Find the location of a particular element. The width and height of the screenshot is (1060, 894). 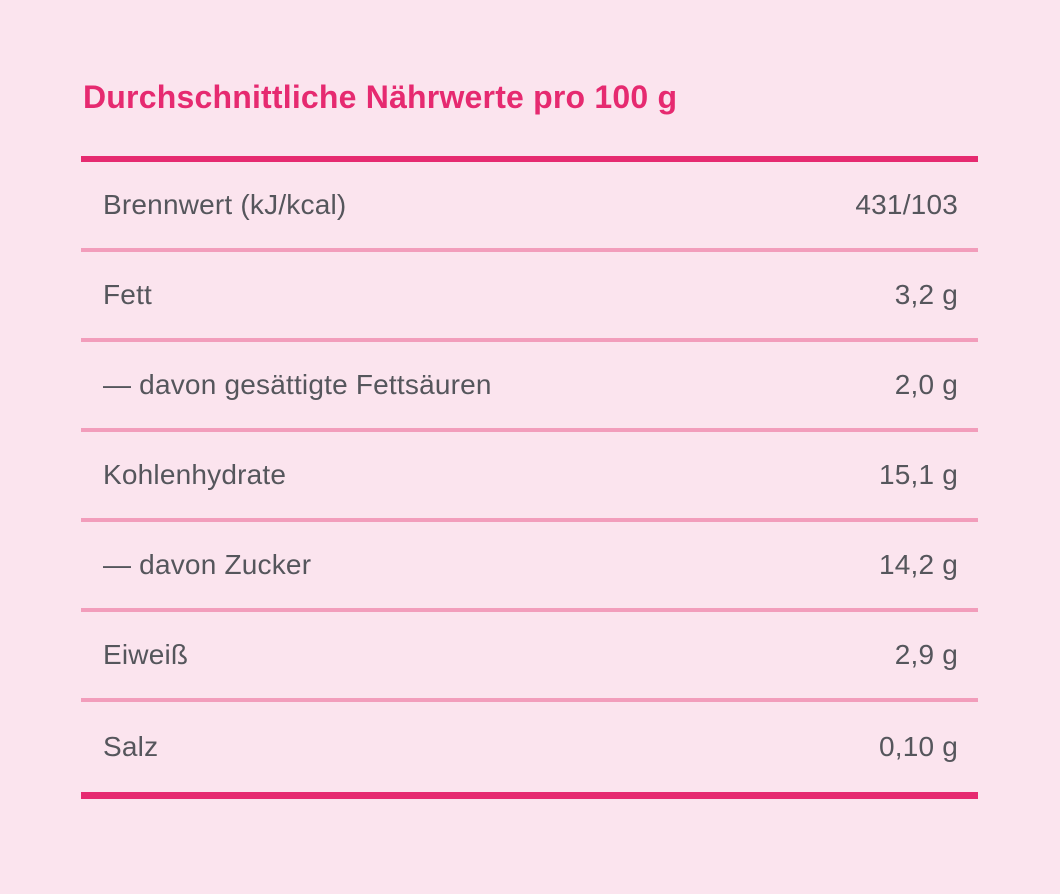

row-label: Salz is located at coordinates (131, 746).